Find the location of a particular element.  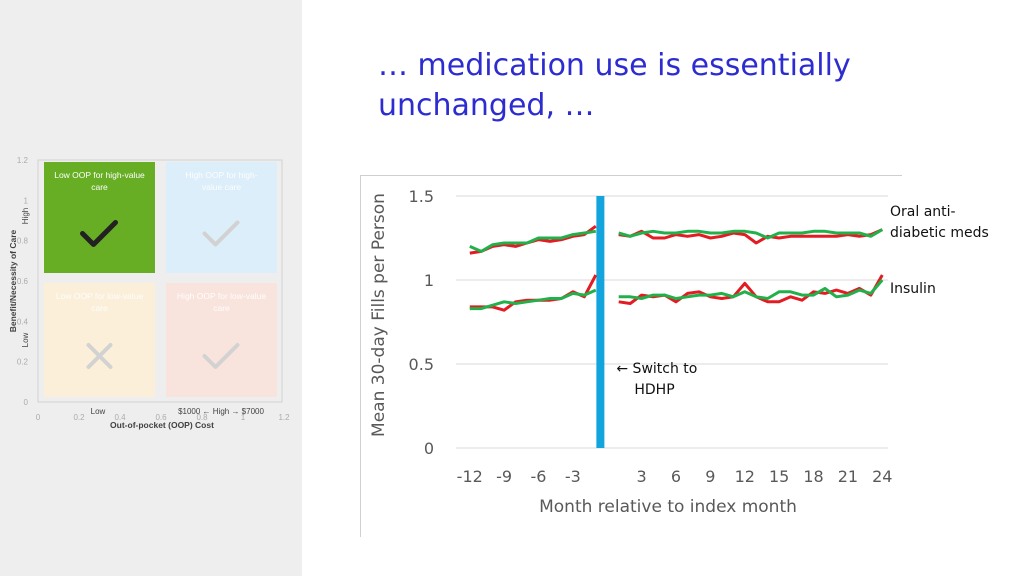

quad-x-axis-title: Out-of-pocket (OOP) Cost is located at coordinates (162, 425).